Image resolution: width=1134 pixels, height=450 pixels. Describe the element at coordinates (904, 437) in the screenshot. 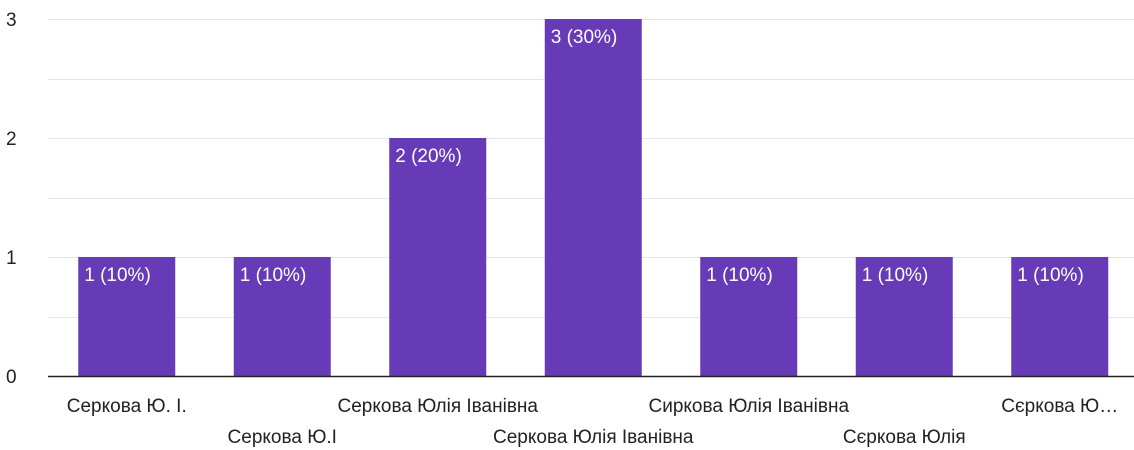

I see `x-category-label: Сєркова Юлія` at that location.